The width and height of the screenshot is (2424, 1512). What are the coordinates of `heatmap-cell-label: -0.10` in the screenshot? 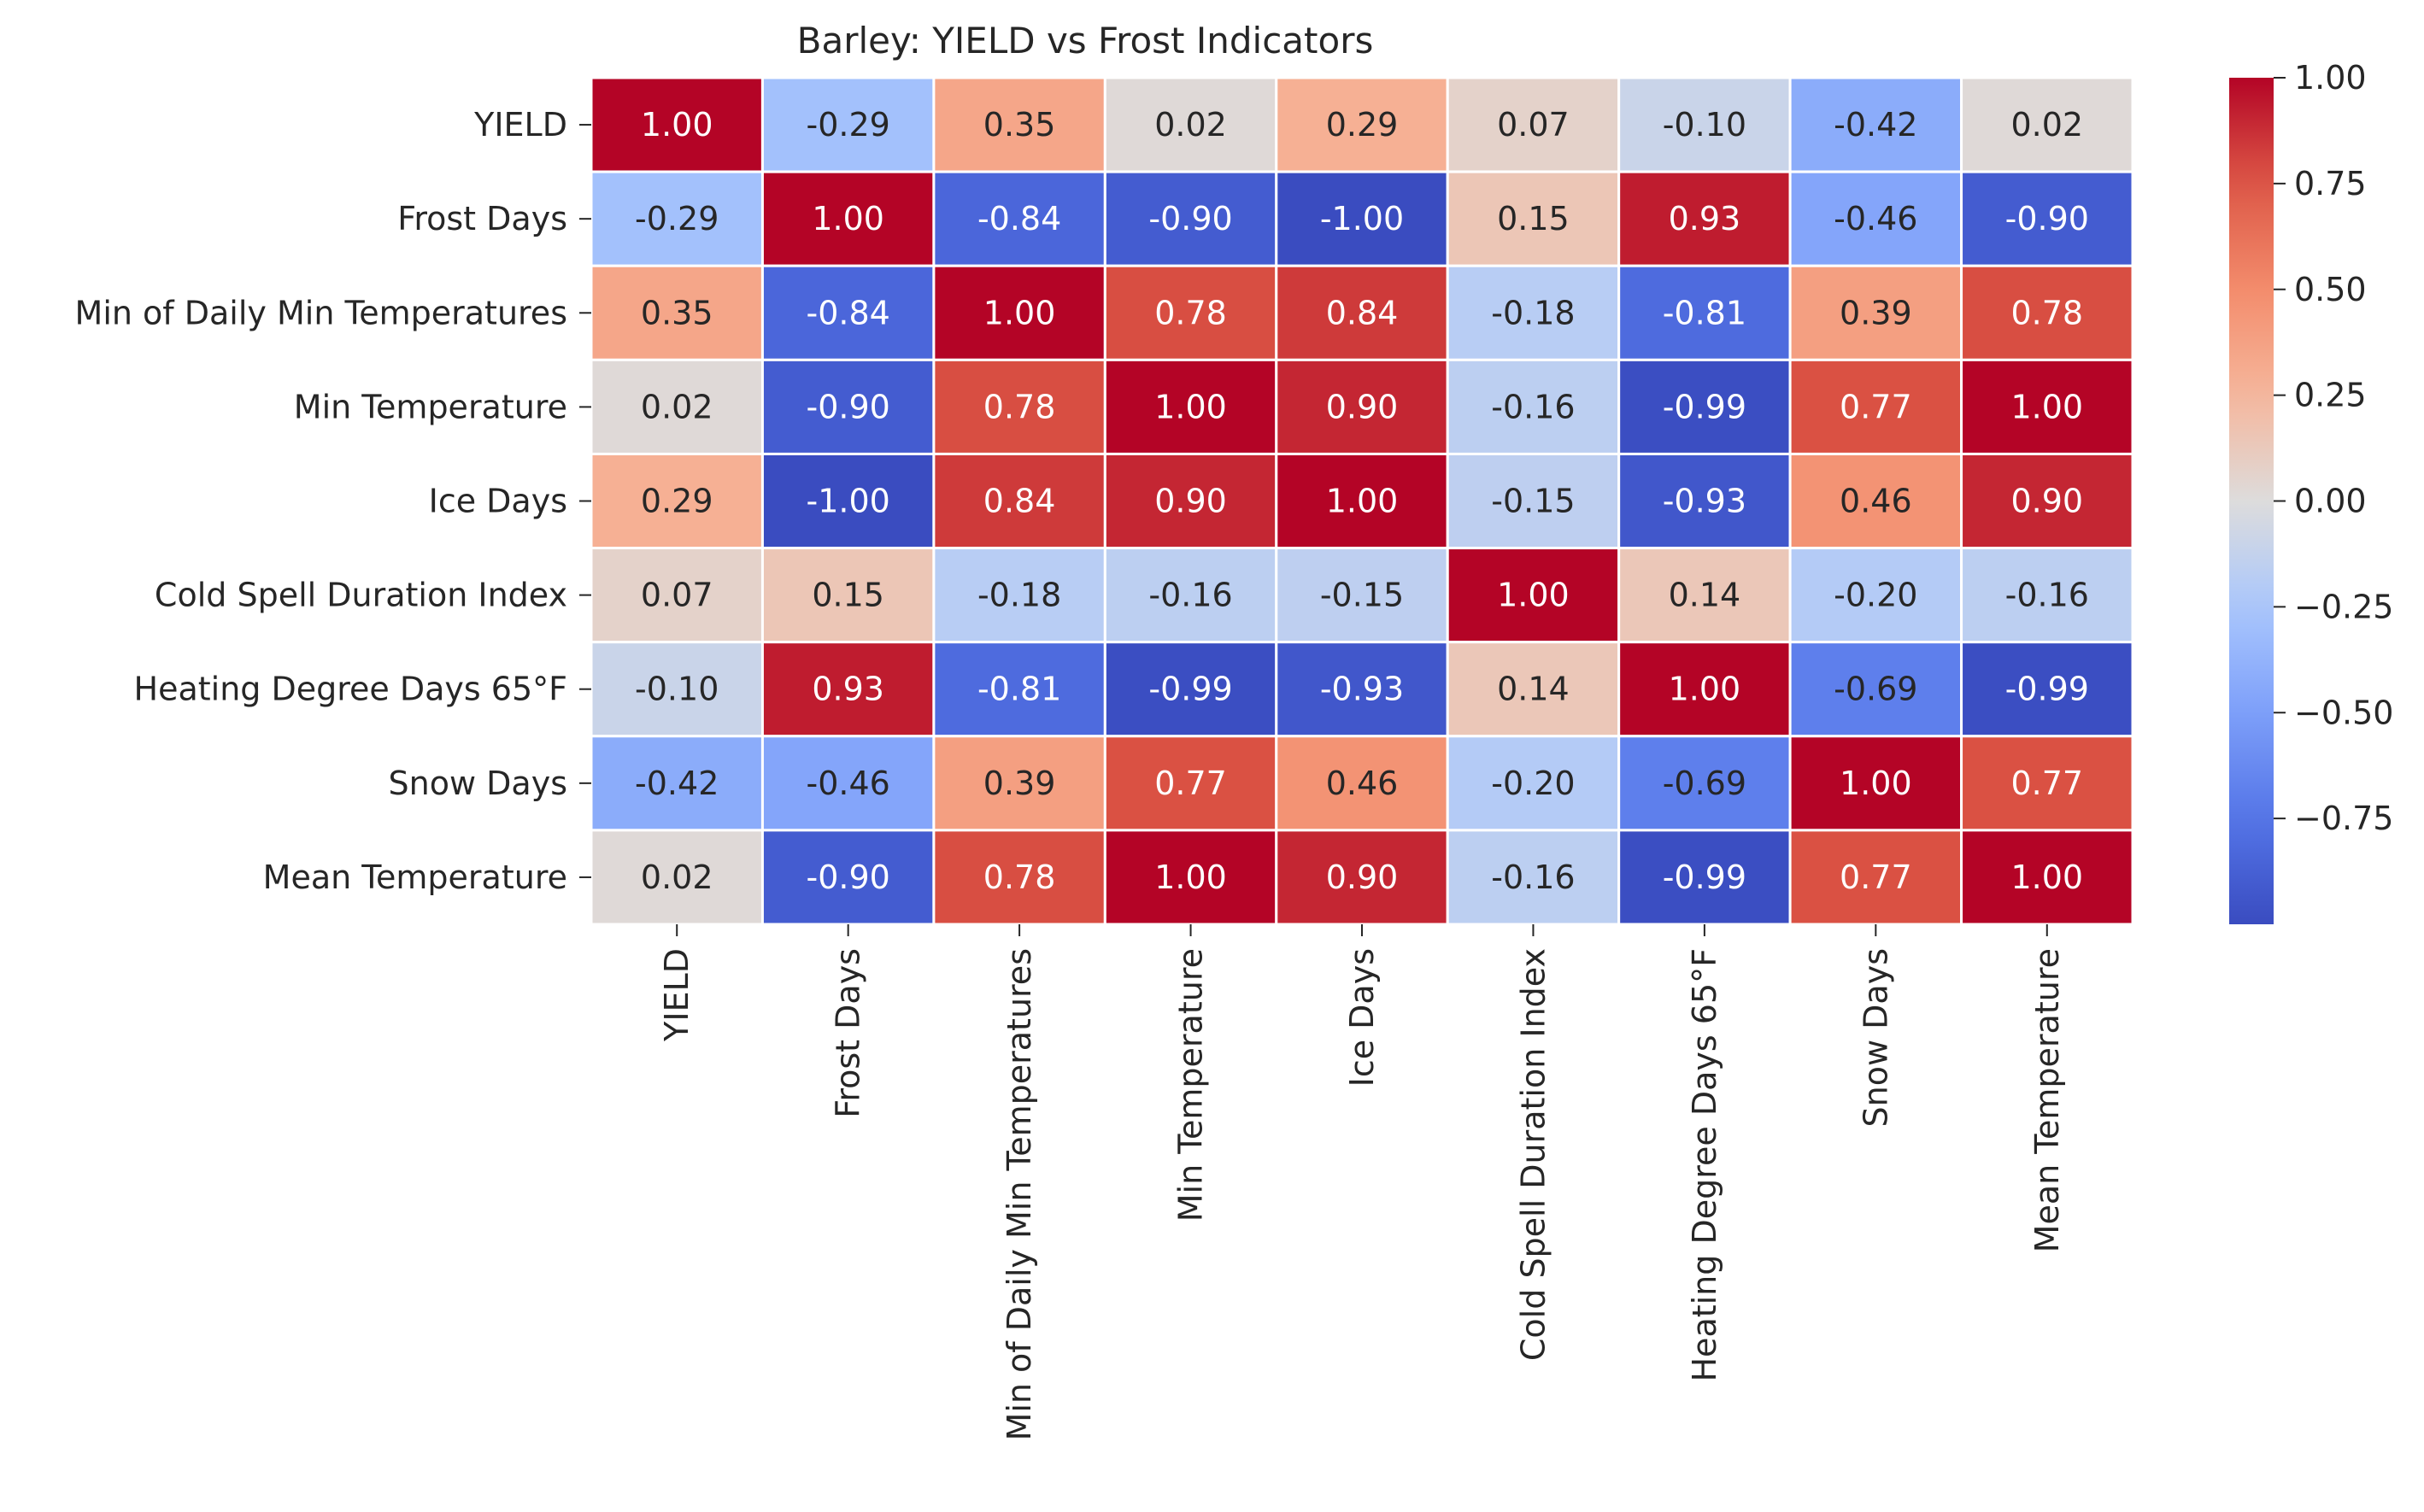 It's located at (1704, 125).